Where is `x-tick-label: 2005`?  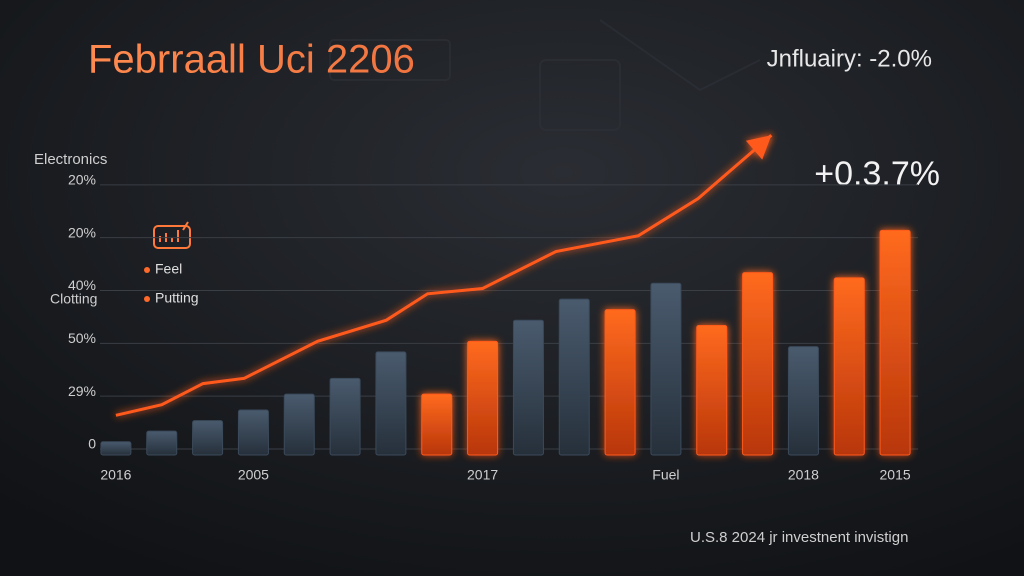 x-tick-label: 2005 is located at coordinates (253, 475).